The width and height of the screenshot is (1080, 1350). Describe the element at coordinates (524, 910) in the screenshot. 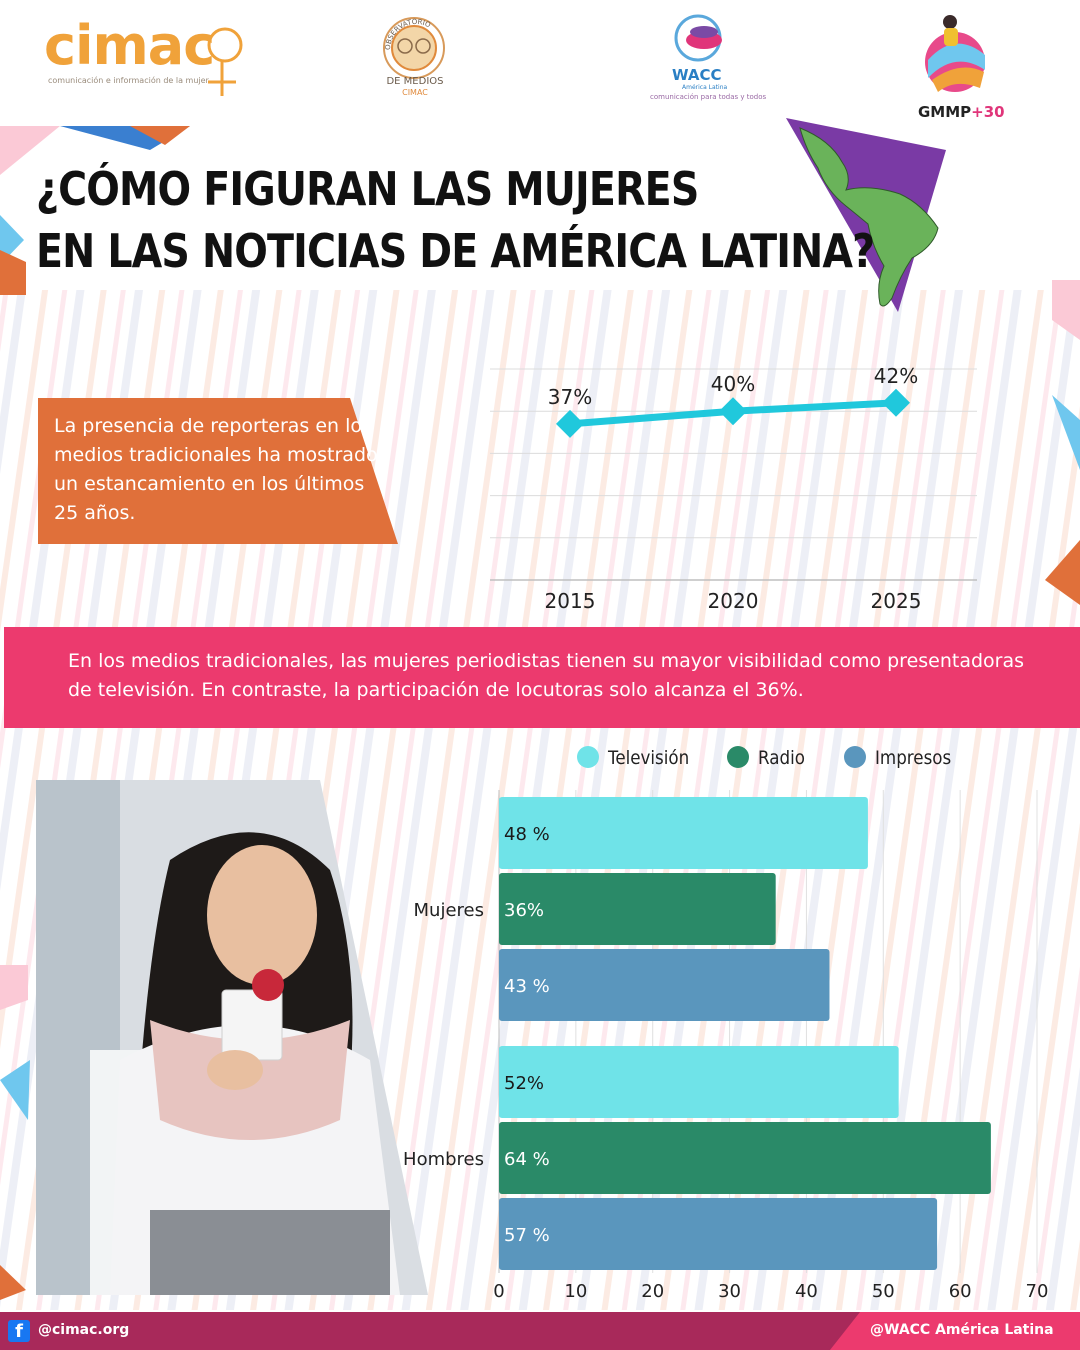

I see `bar-value-label: 36%` at that location.